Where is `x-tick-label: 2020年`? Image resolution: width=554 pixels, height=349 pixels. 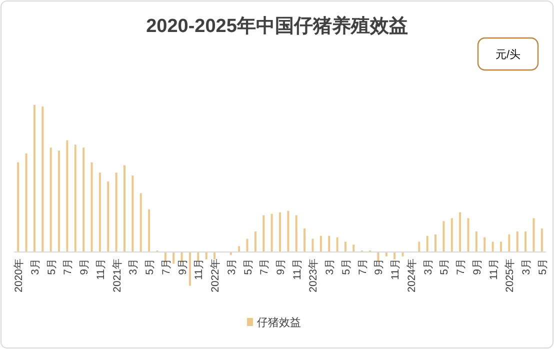 x-tick-label: 2020年 is located at coordinates (19, 275).